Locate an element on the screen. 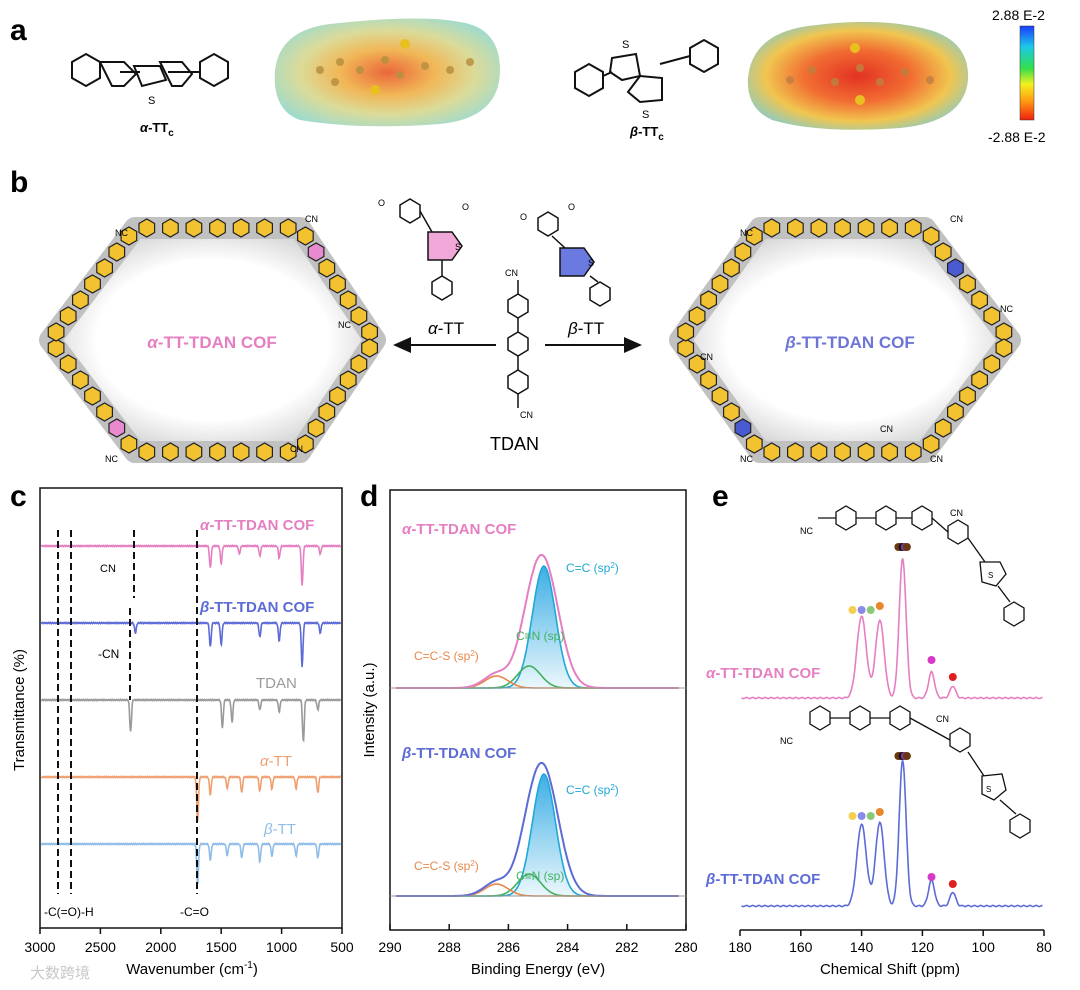  panel-a: a S α-TTc is located at coordinates (528, 76).